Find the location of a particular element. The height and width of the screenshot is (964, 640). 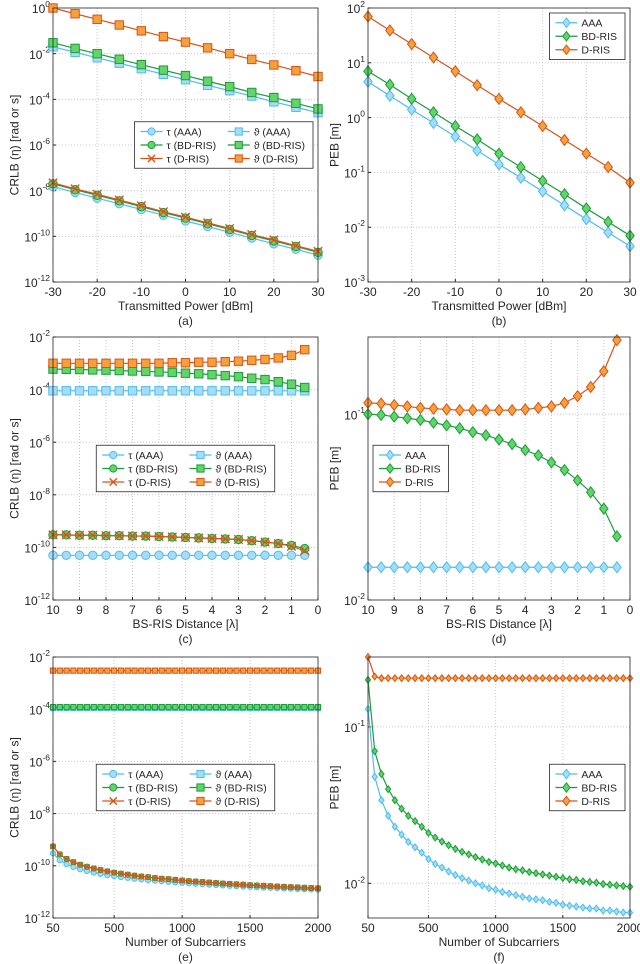

x-tick-label: 1 is located at coordinates (291, 610).